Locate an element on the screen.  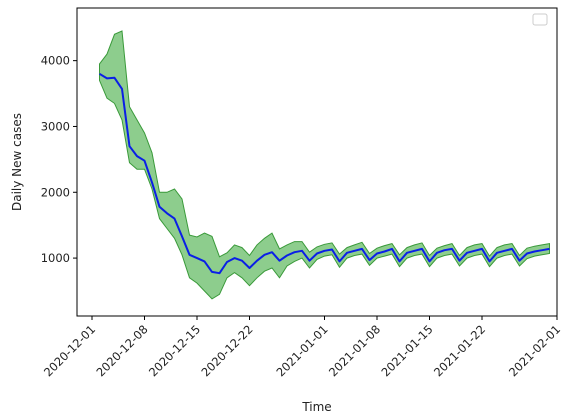
x-tick-label: 2020-12-01 is located at coordinates (69, 350).